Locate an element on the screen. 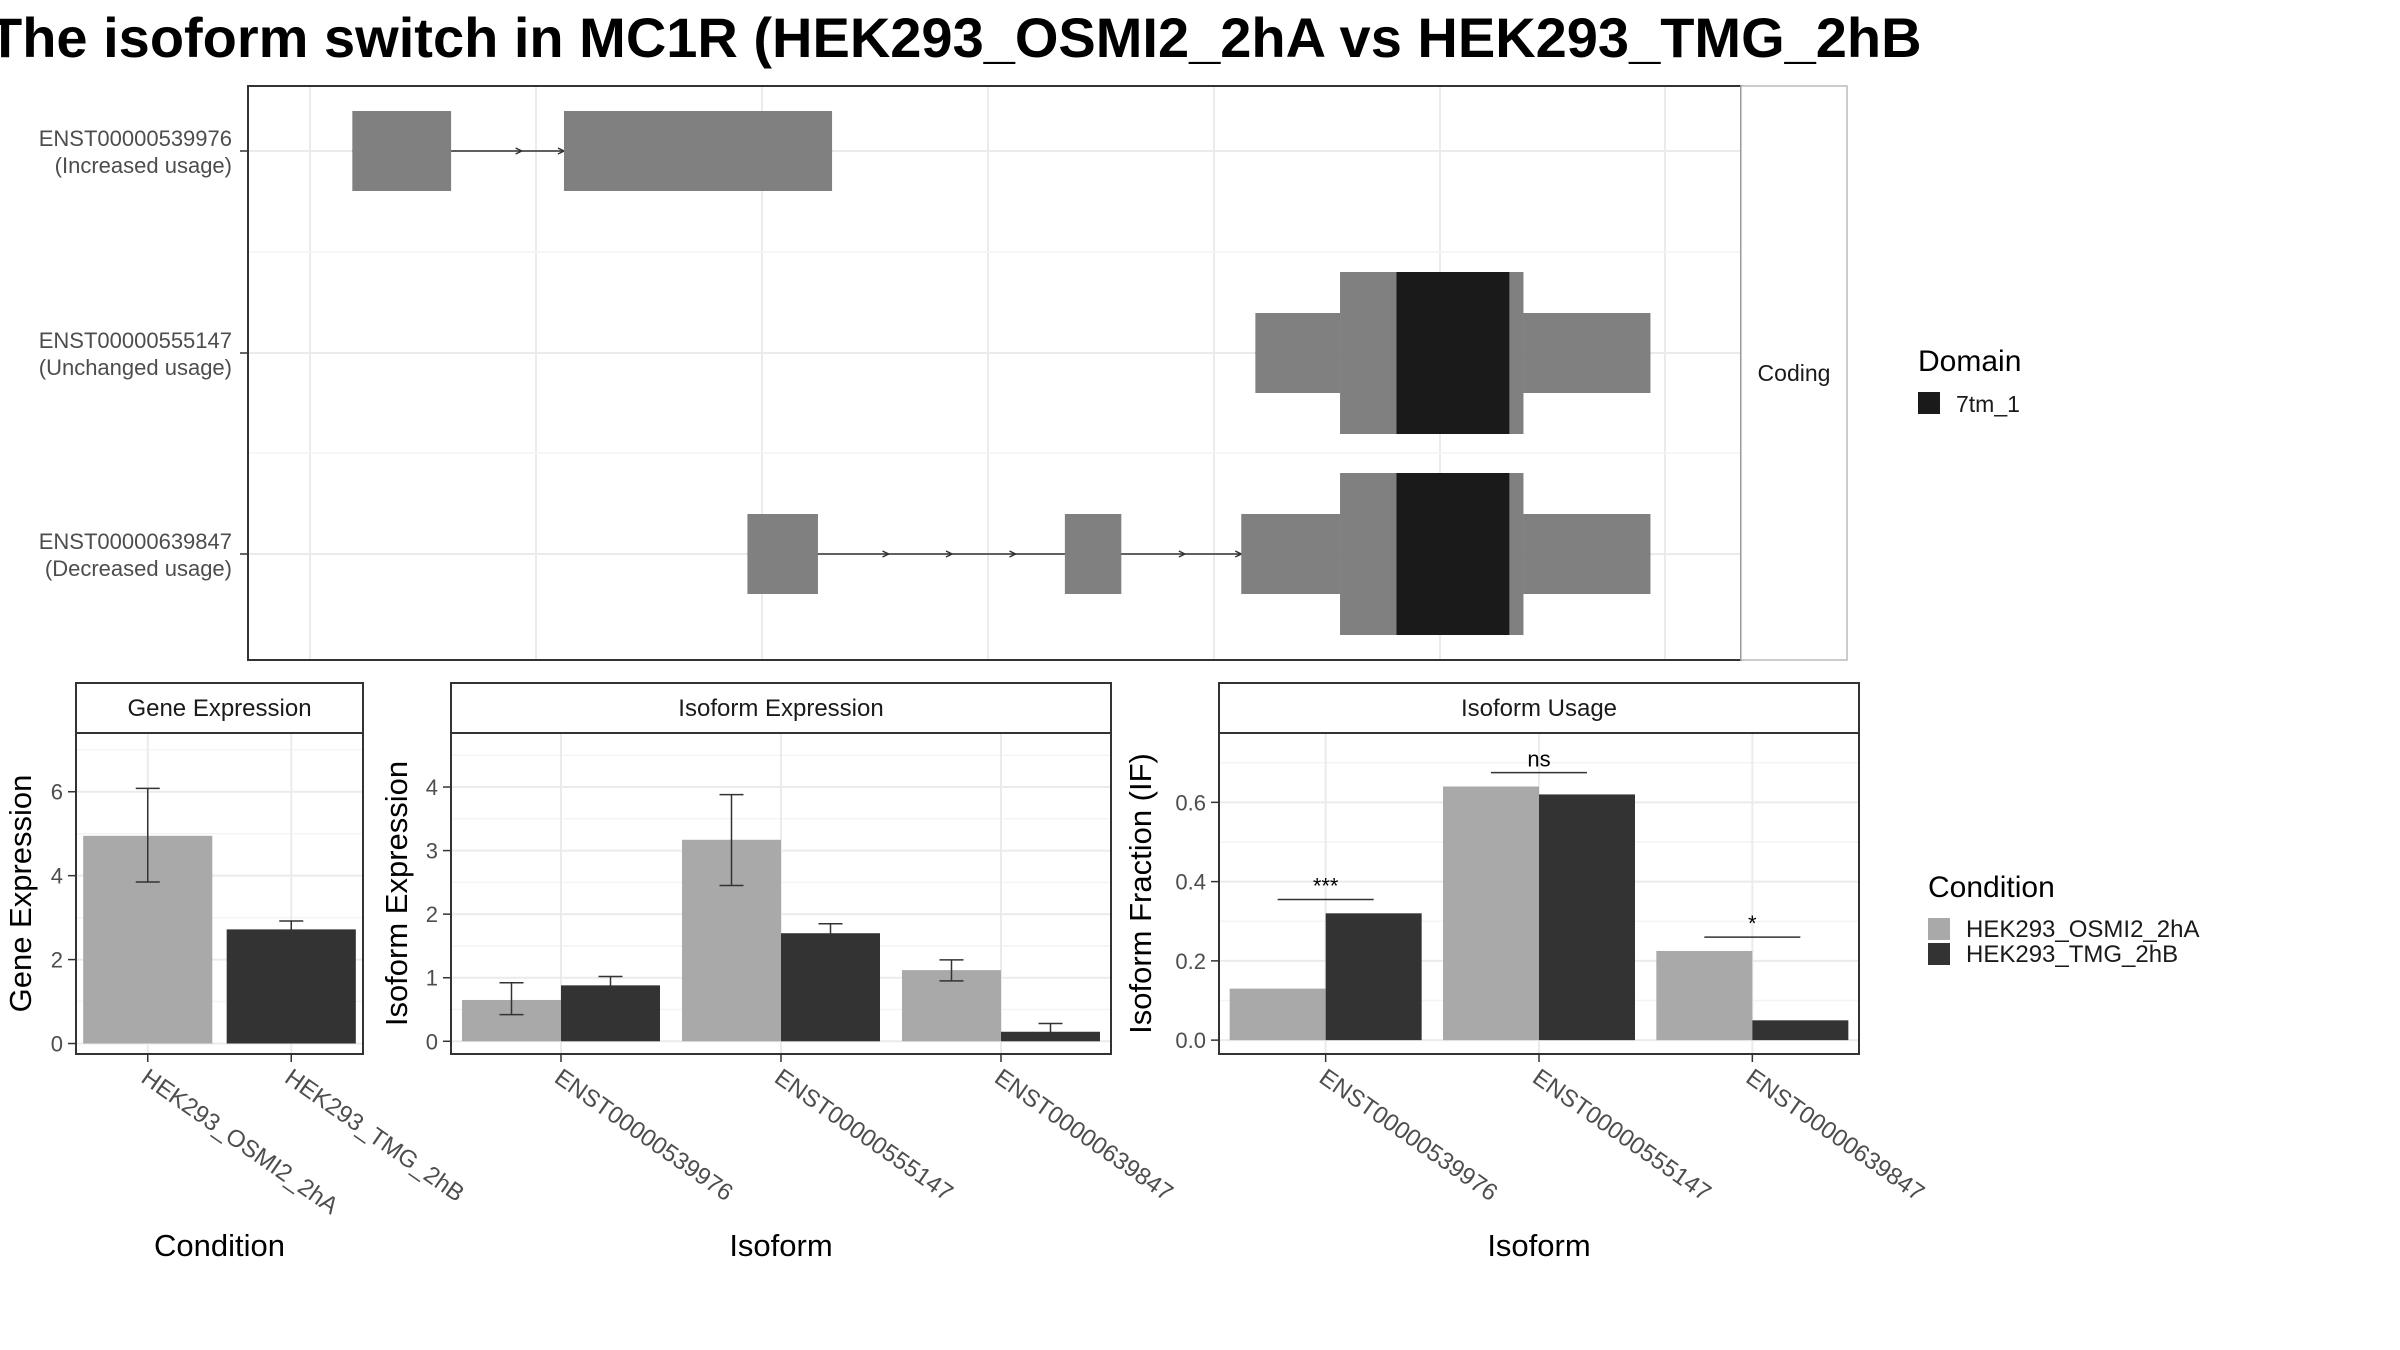 The image size is (2400, 1350). plot-border is located at coordinates (219, 893).